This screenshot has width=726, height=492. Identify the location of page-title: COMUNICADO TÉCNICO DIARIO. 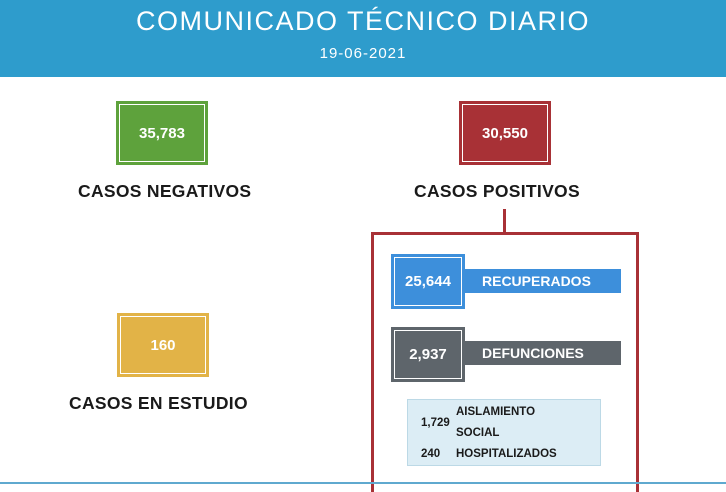
(363, 21).